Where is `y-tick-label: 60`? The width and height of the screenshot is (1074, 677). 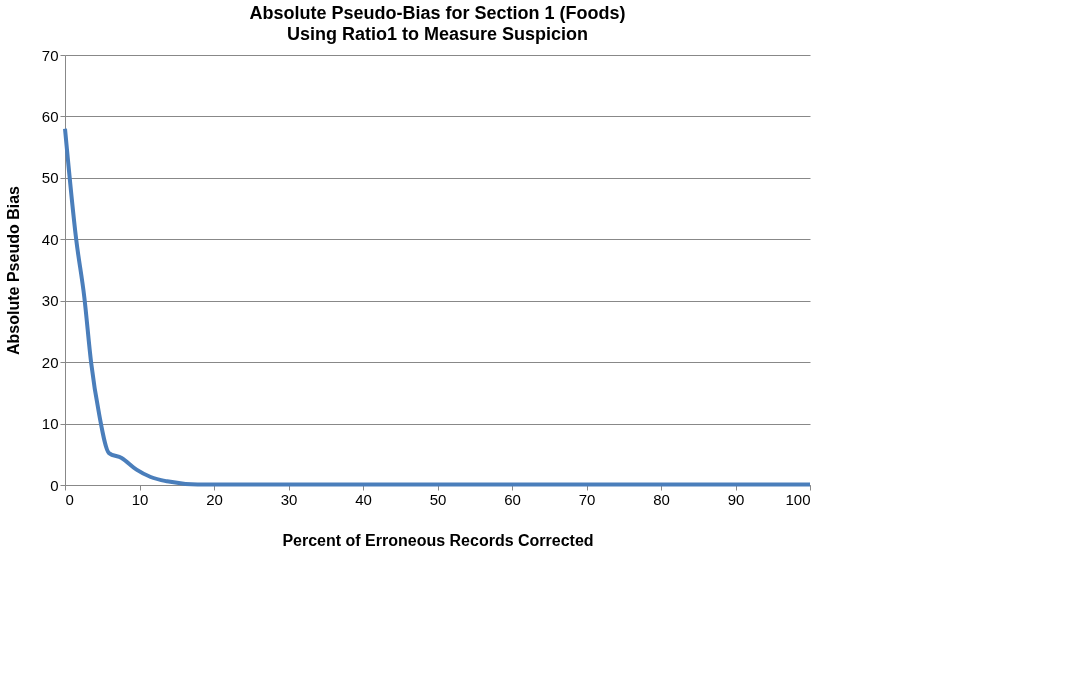 y-tick-label: 60 is located at coordinates (50, 116).